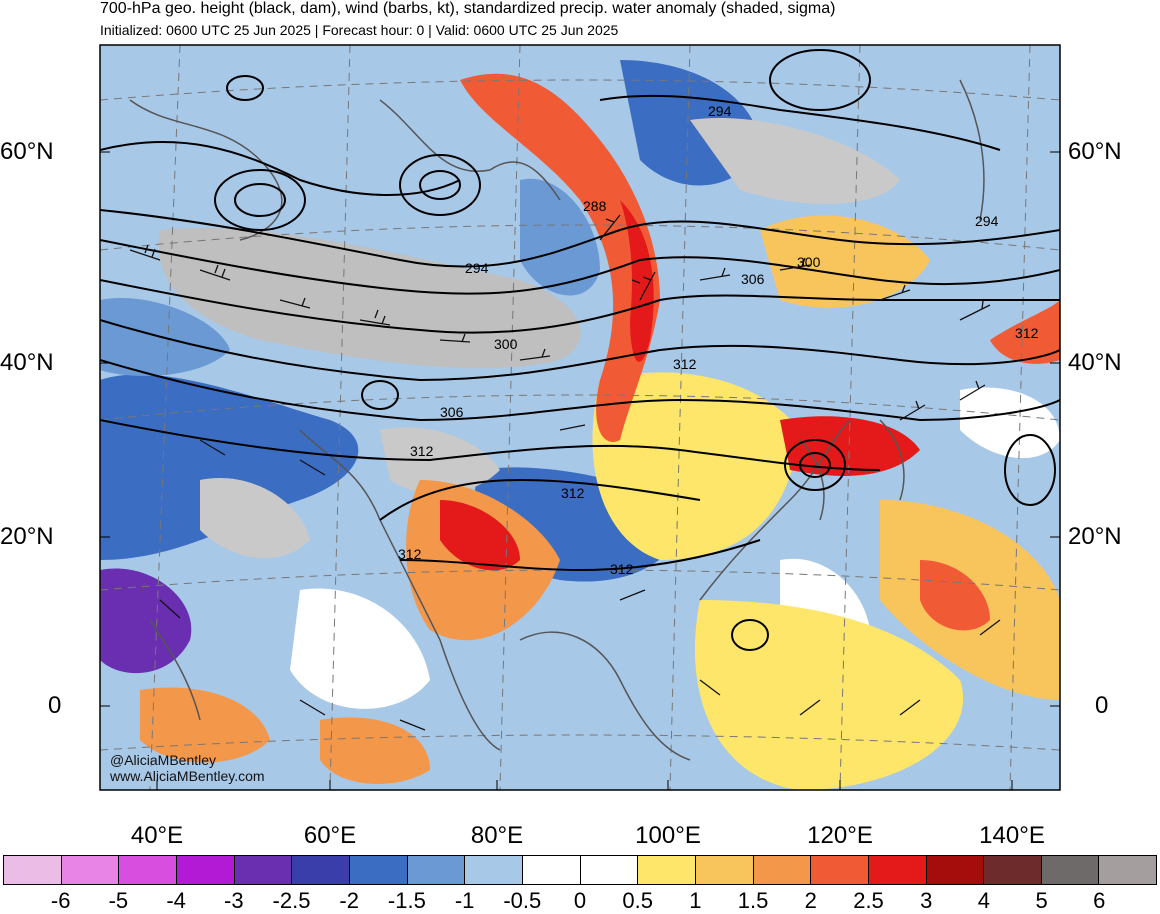 The width and height of the screenshot is (1160, 914). I want to click on lon-label-40e: 40°E, so click(157, 835).